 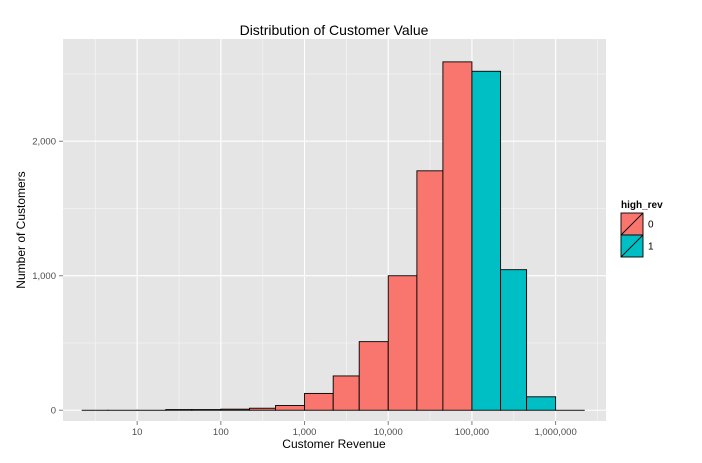 What do you see at coordinates (651, 225) in the screenshot?
I see `legend-label: 0` at bounding box center [651, 225].